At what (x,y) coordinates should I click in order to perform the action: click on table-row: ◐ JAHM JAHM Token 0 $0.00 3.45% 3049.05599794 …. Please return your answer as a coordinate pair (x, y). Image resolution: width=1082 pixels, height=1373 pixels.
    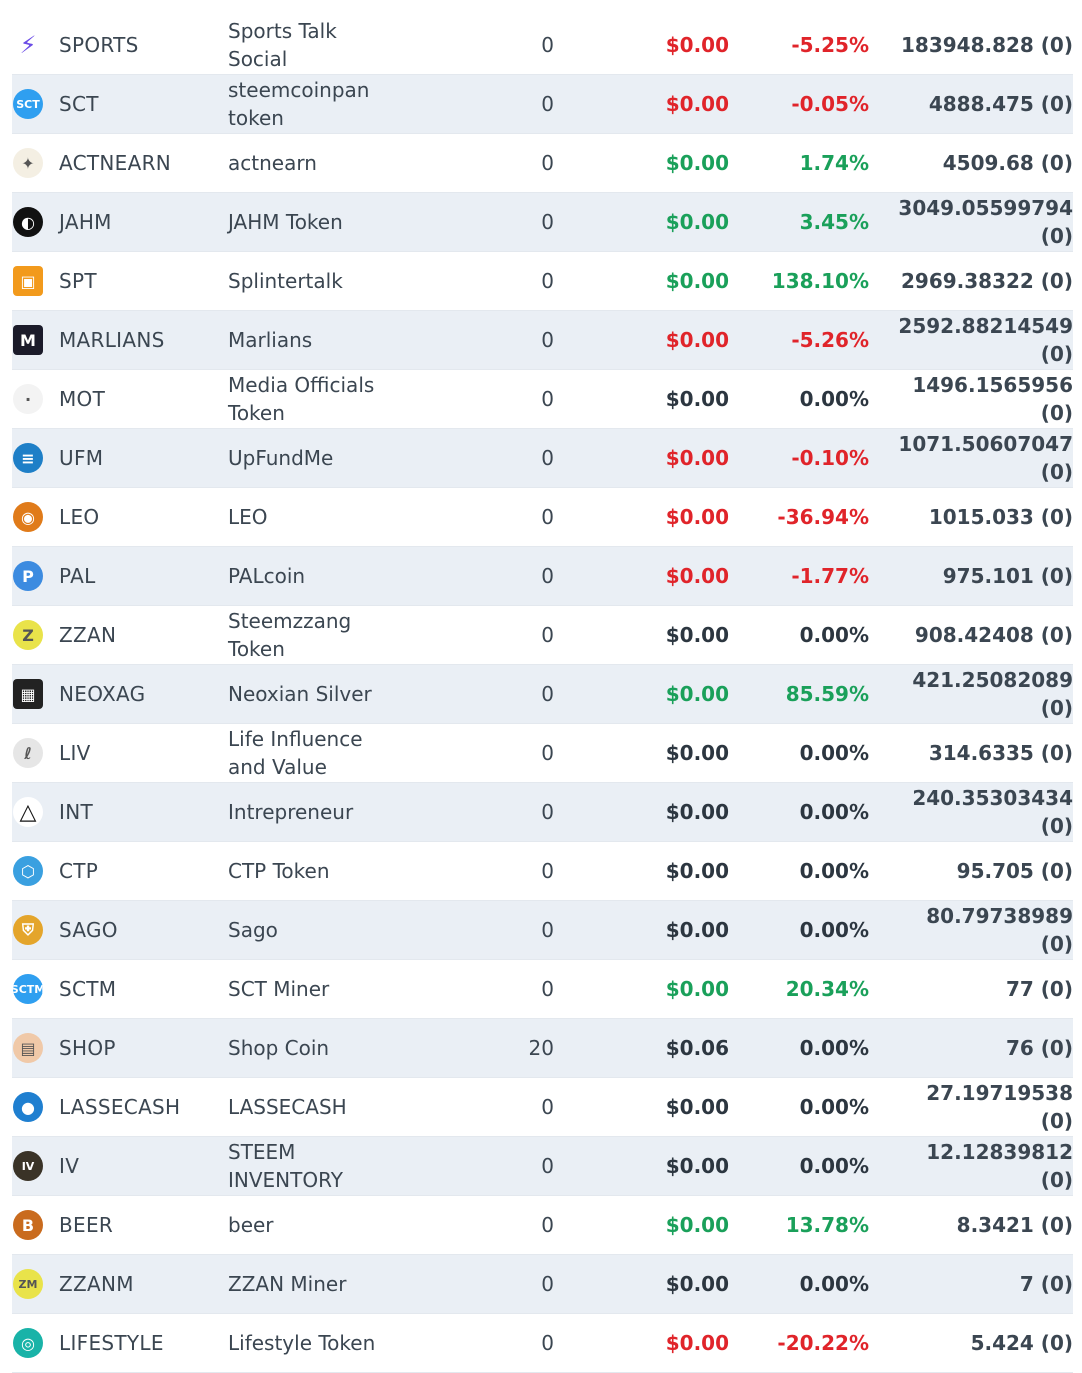
    Looking at the image, I should click on (542, 222).